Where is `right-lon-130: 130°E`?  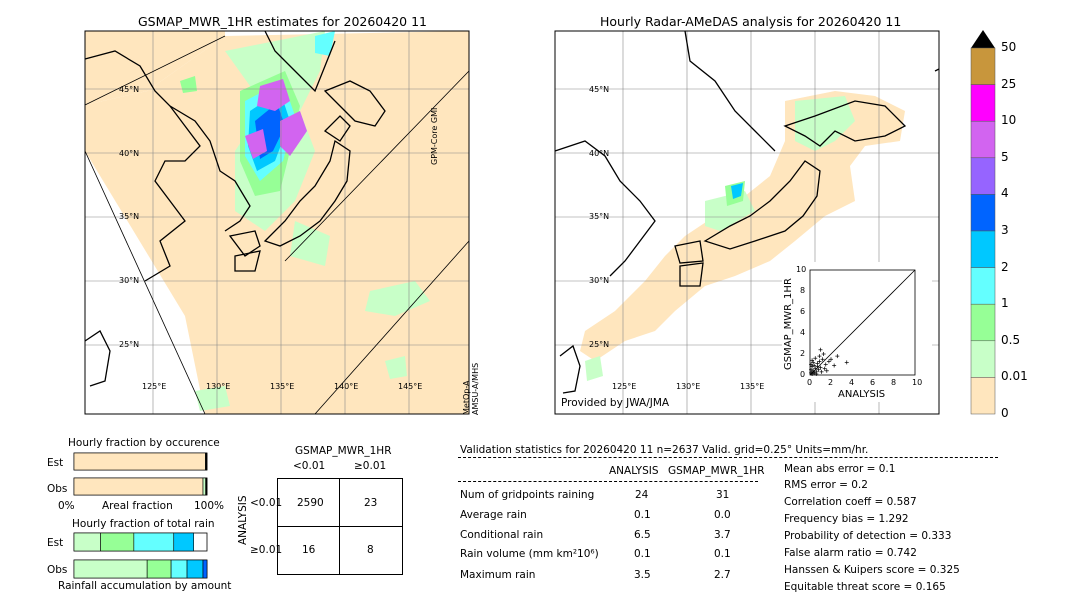 right-lon-130: 130°E is located at coordinates (688, 386).